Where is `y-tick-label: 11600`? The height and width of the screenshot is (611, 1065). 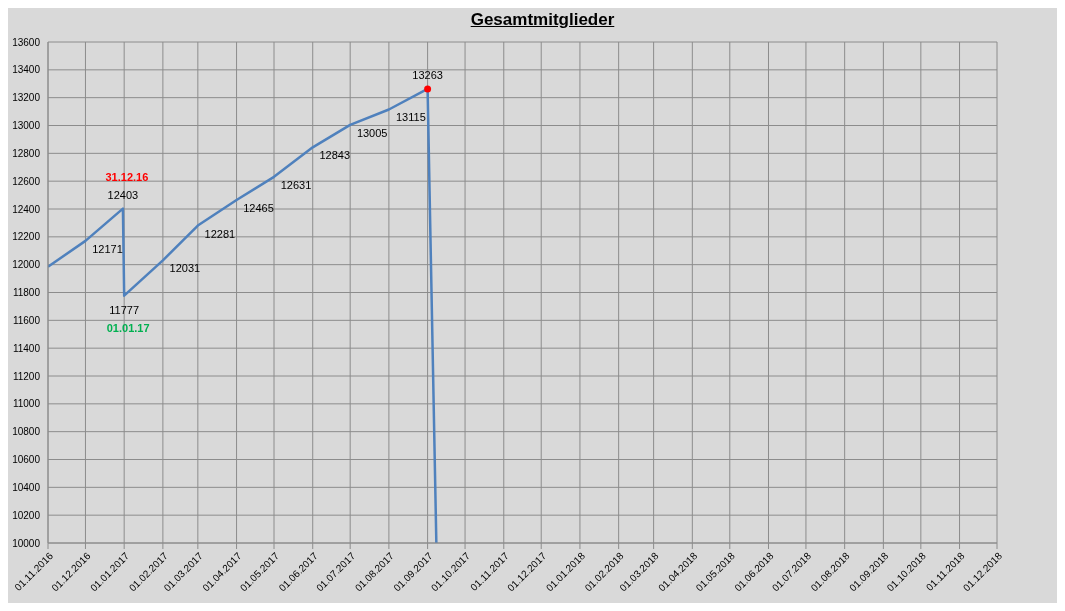
y-tick-label: 11600 is located at coordinates (26, 320).